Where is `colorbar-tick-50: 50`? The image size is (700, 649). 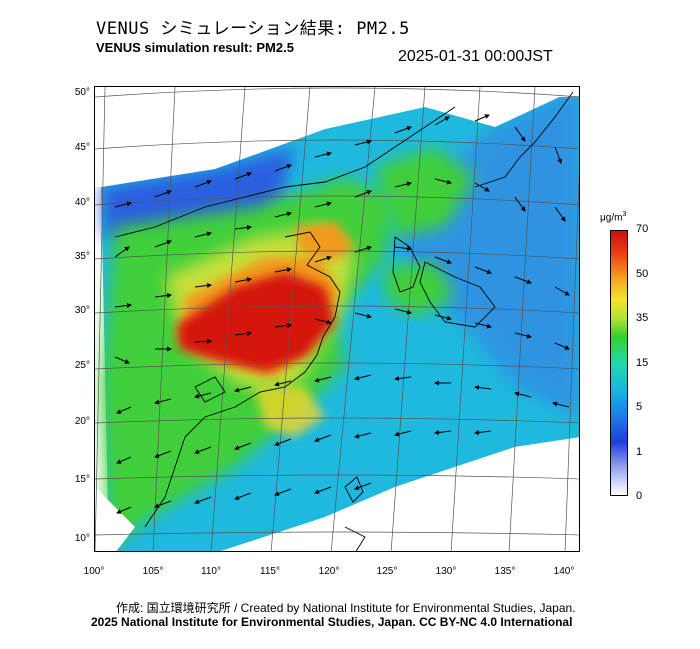 colorbar-tick-50: 50 is located at coordinates (642, 274).